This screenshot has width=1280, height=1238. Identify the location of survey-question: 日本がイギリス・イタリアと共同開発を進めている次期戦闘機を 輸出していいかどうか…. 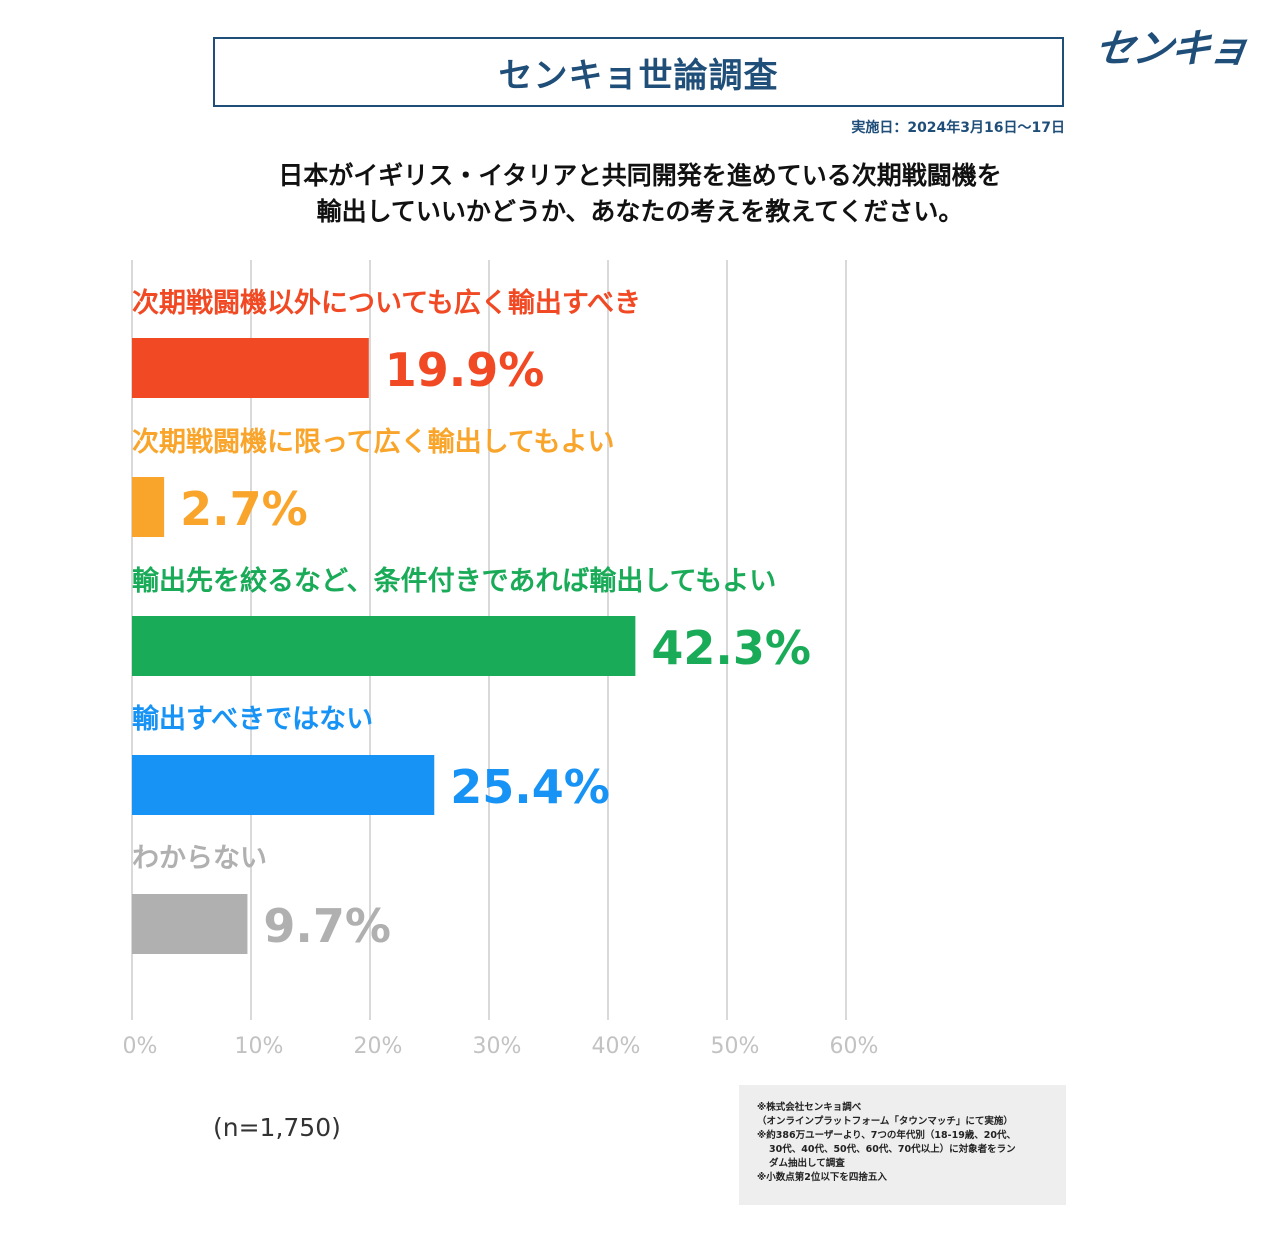
(640, 194).